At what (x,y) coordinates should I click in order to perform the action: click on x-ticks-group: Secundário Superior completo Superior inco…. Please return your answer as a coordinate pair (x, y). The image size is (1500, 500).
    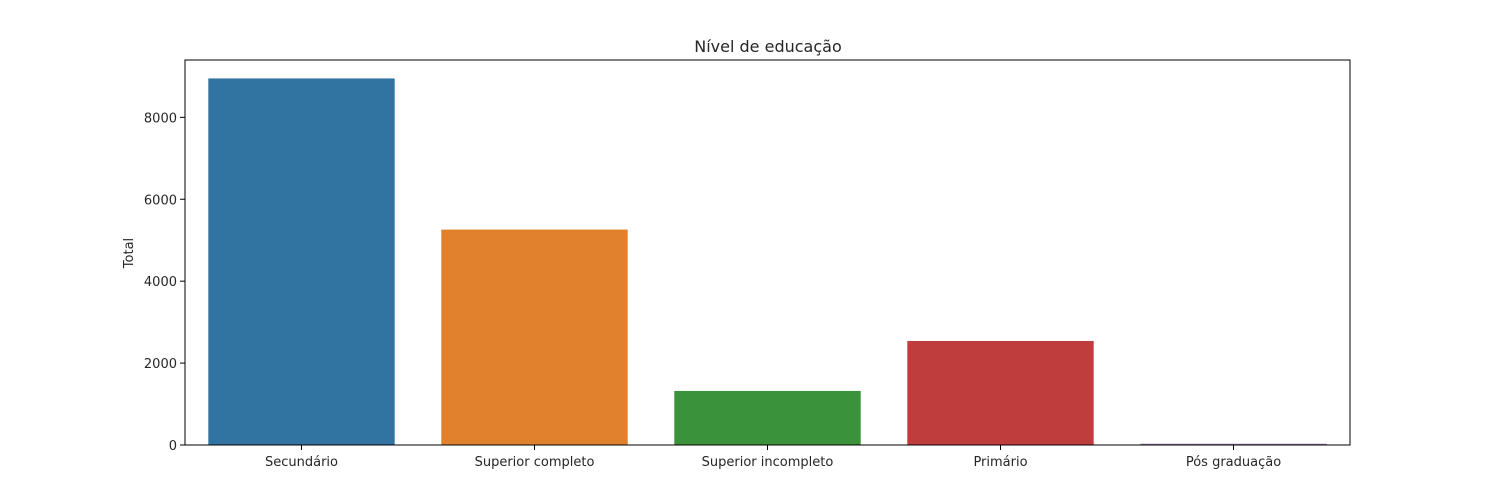
    Looking at the image, I should click on (773, 457).